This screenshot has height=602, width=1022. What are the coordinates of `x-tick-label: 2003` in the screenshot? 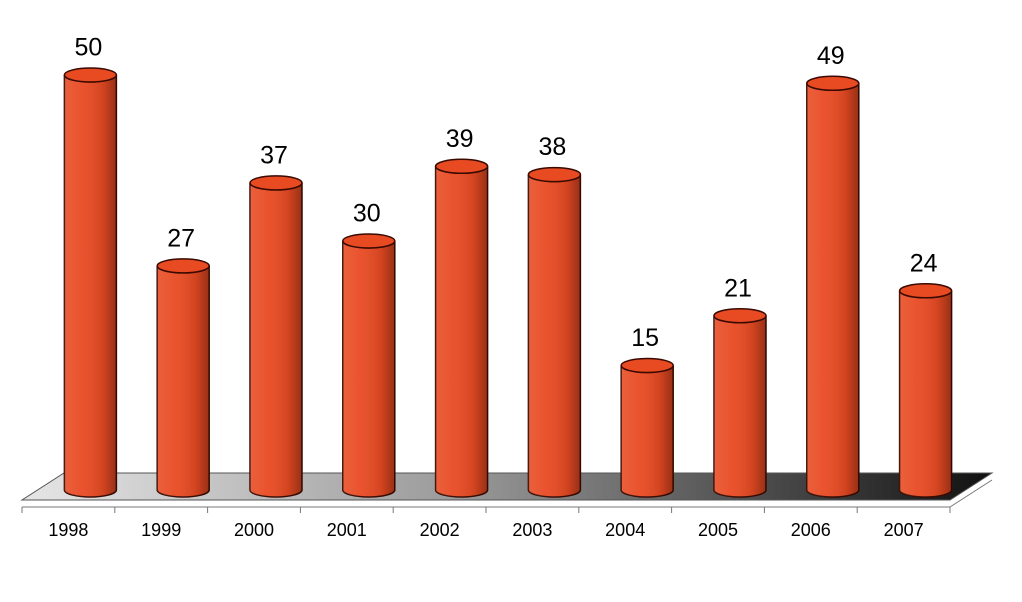 It's located at (532, 530).